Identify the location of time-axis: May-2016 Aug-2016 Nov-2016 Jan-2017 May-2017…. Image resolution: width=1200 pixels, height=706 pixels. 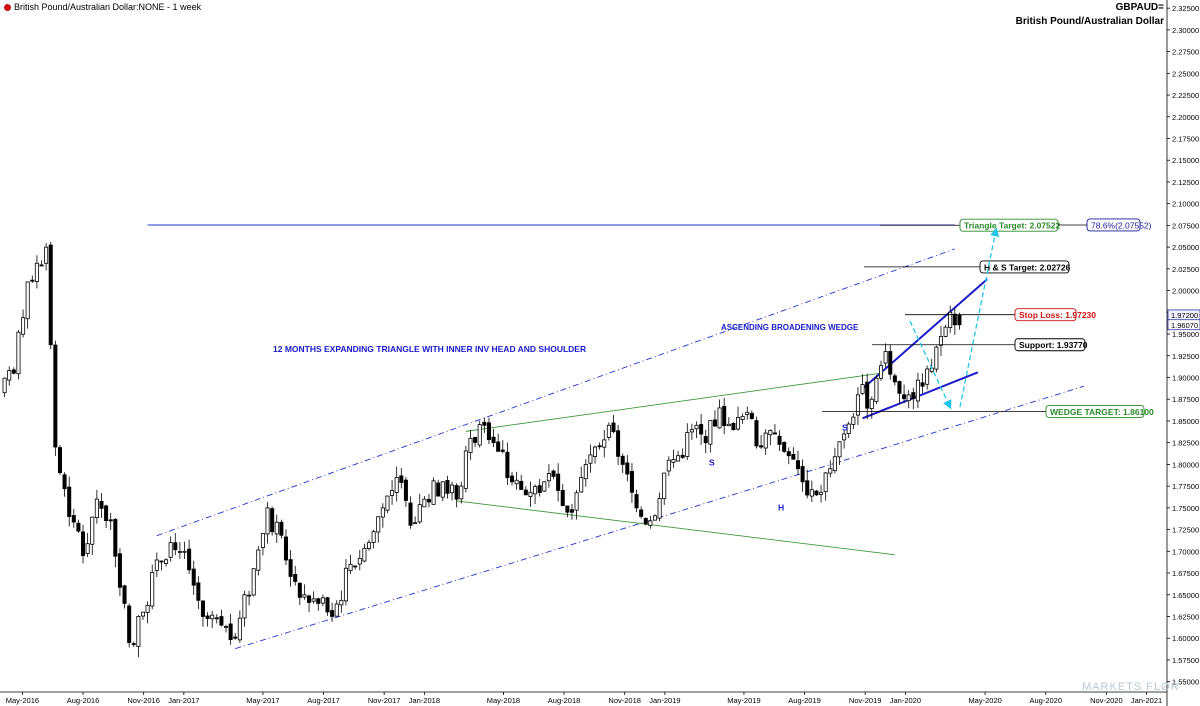
(583, 698).